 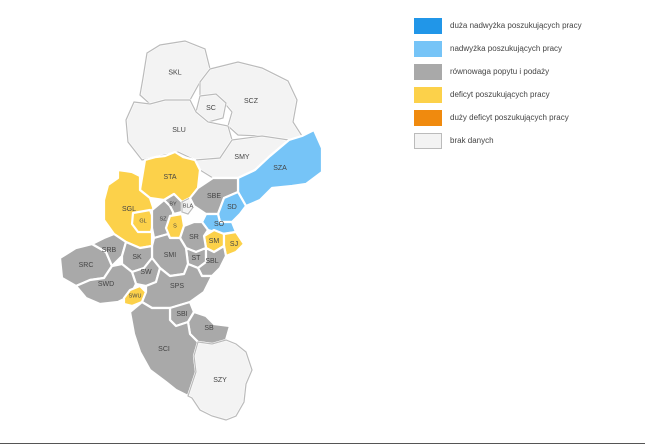 I want to click on legend-item: duża nadwyżka poszukujących pracy, so click(x=524, y=25).